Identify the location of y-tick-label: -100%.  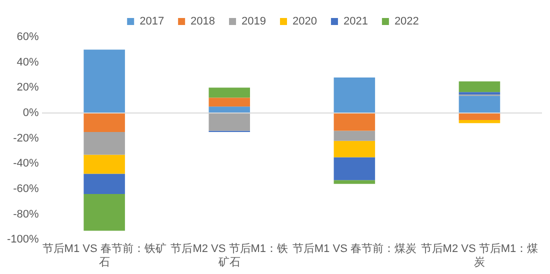
(23, 240).